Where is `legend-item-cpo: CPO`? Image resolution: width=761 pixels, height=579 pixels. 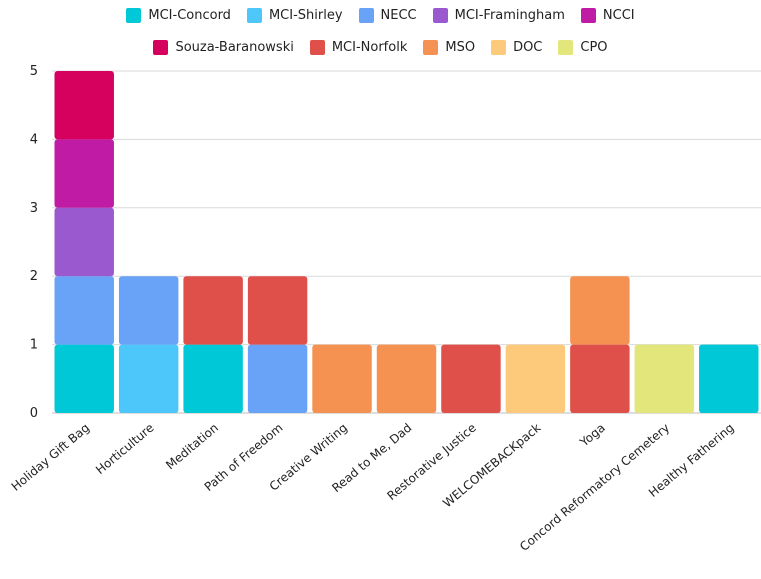
legend-item-cpo: CPO is located at coordinates (583, 47).